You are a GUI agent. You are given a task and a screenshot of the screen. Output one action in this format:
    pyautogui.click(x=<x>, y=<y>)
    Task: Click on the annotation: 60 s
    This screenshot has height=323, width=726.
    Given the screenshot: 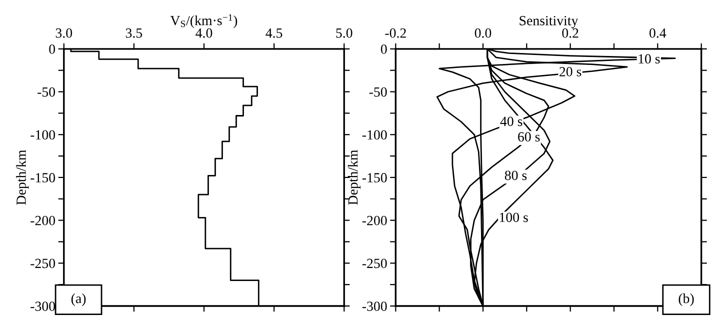 What is the action you would take?
    pyautogui.click(x=529, y=137)
    